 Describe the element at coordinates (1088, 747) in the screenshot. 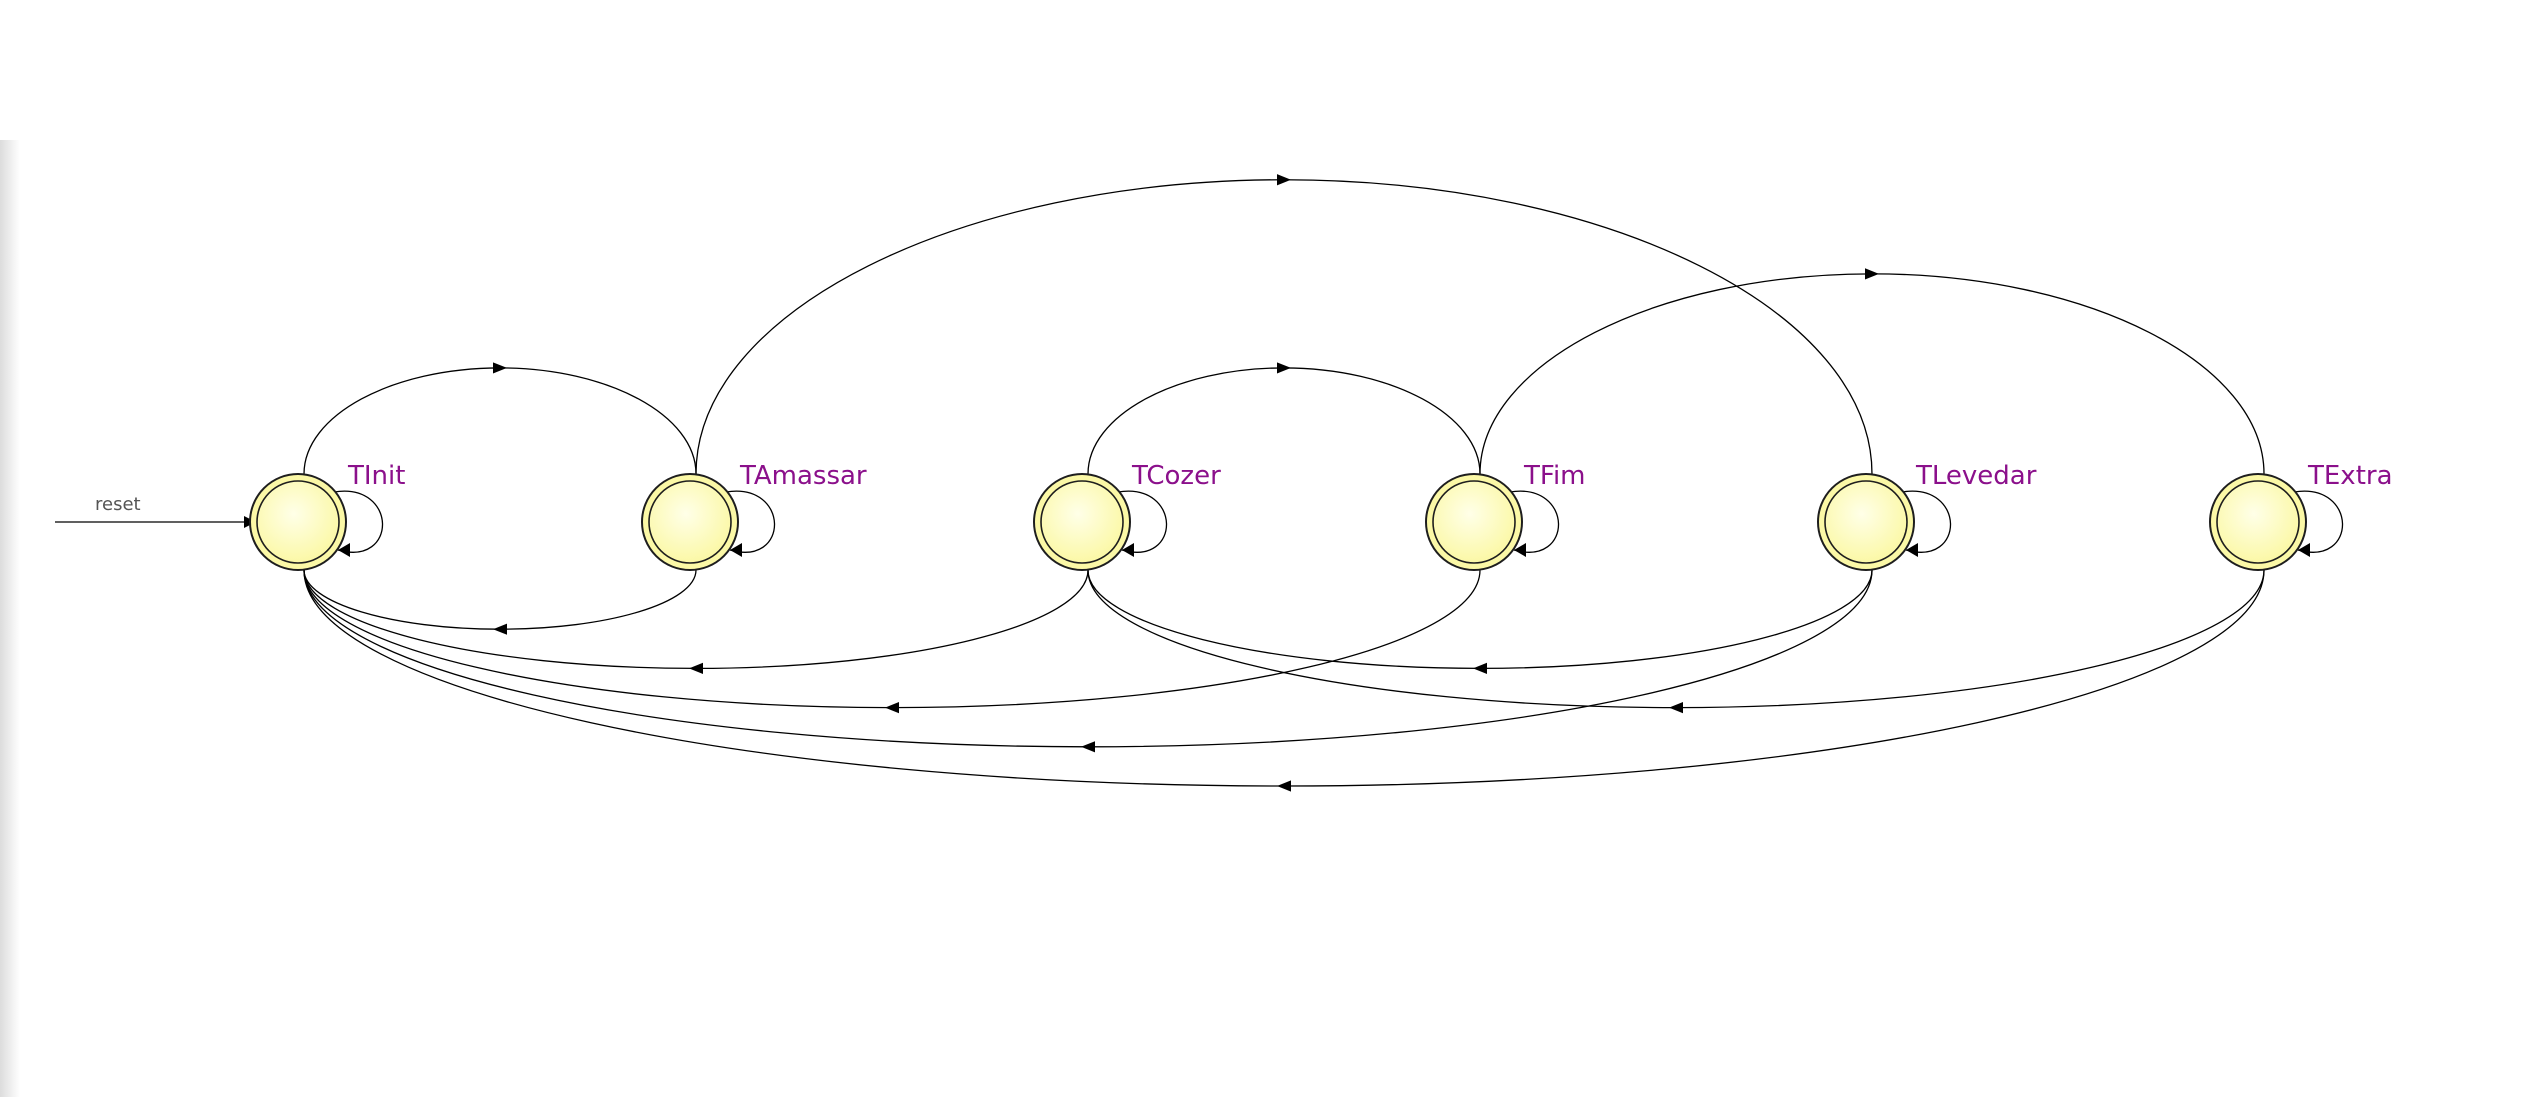

I see `transition-tlevedar-to-tinit-arrowhead` at that location.